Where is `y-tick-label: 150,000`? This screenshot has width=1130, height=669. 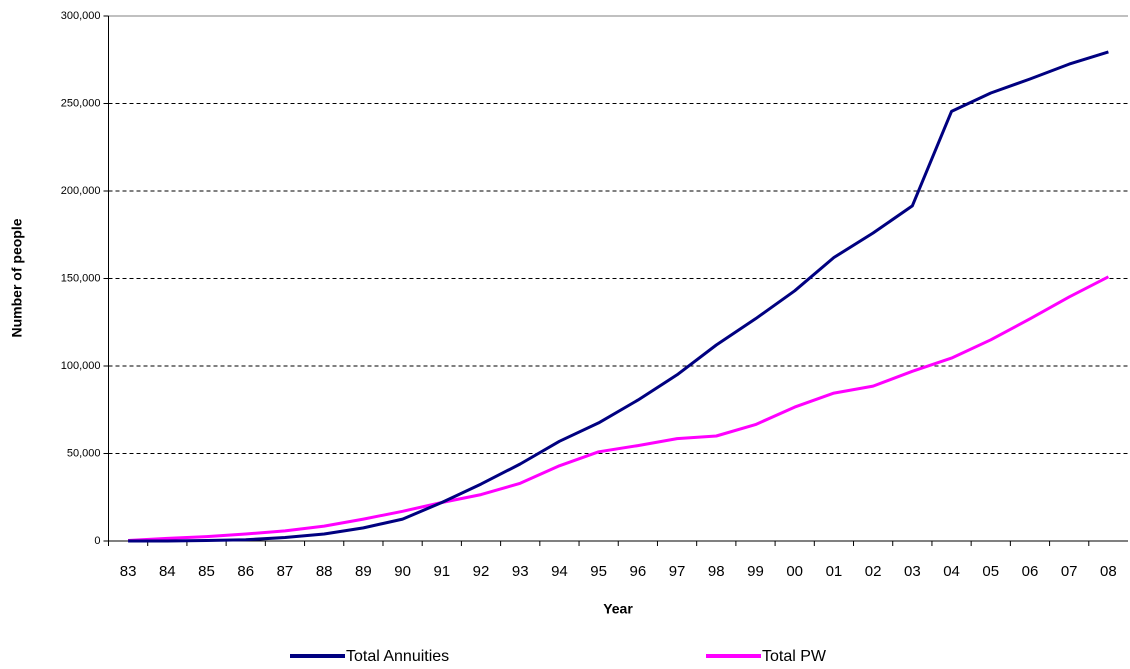 y-tick-label: 150,000 is located at coordinates (81, 278).